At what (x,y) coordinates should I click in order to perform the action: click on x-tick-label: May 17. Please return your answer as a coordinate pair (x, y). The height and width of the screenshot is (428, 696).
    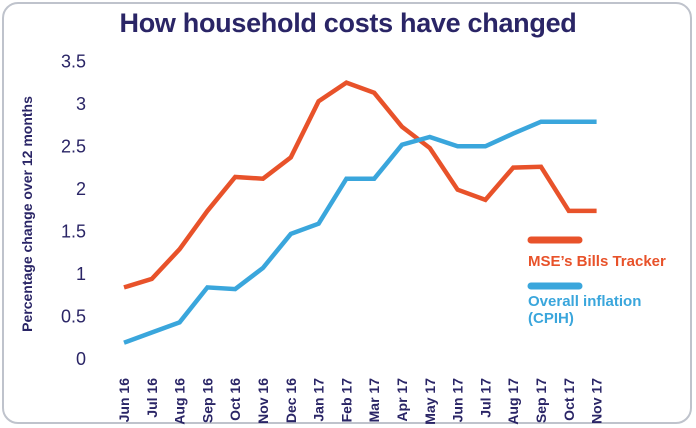
    Looking at the image, I should click on (430, 401).